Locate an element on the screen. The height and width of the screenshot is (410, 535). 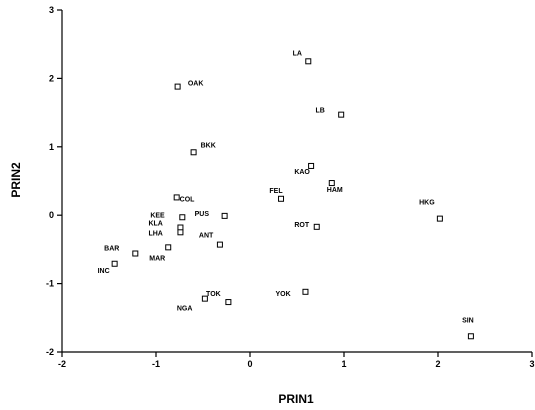
data-point-rot: ROT is located at coordinates (307, 226).